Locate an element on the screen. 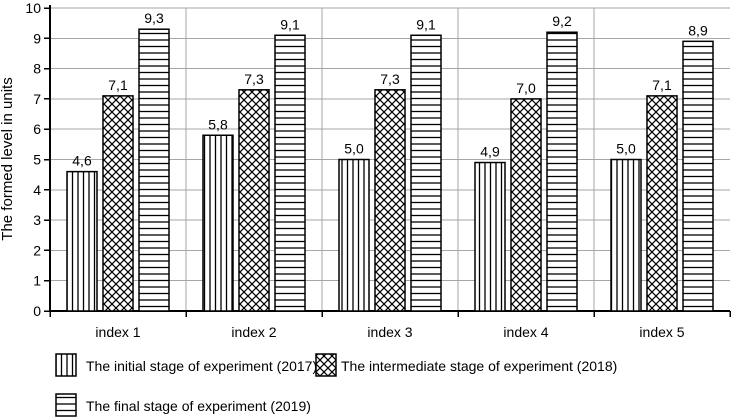  bar-value-label: 9,3 is located at coordinates (154, 18).